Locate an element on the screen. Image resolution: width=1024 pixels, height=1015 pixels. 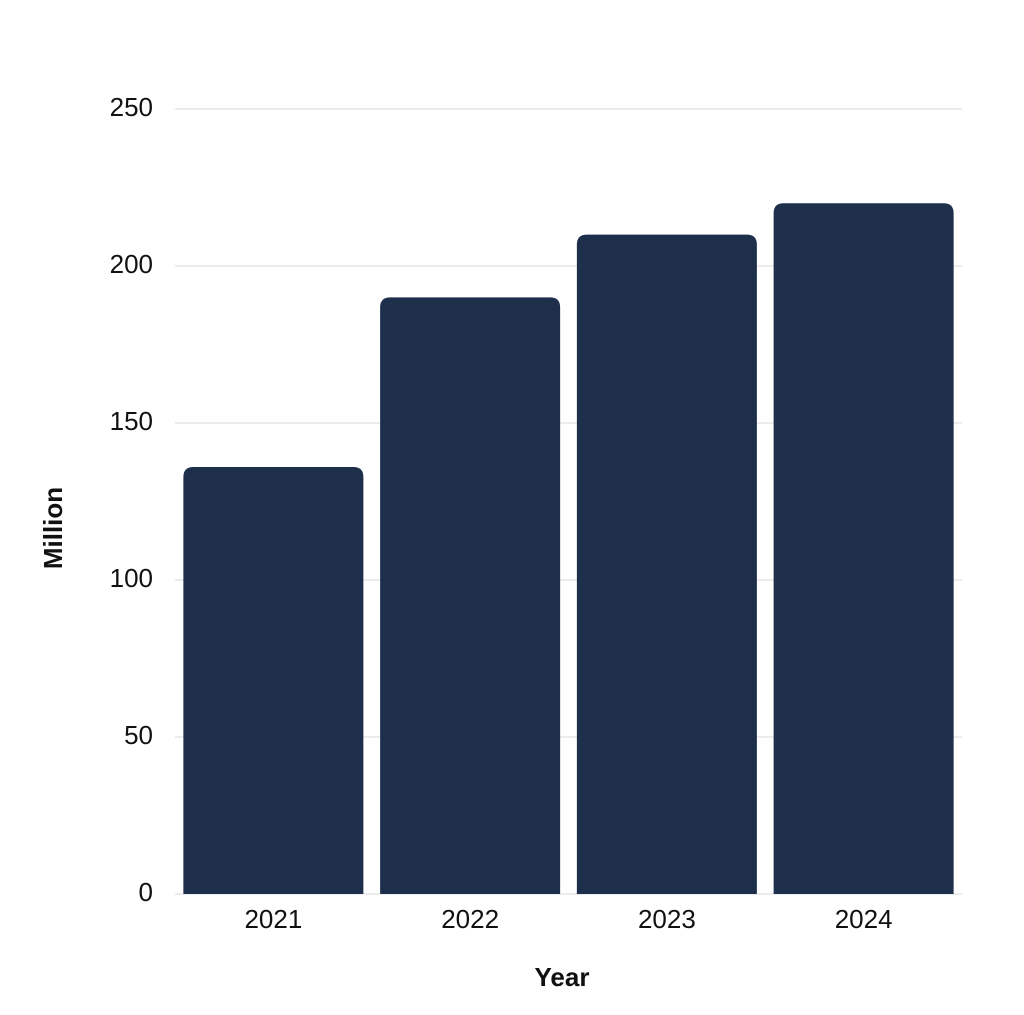
y-tick-label: 0 is located at coordinates (146, 892).